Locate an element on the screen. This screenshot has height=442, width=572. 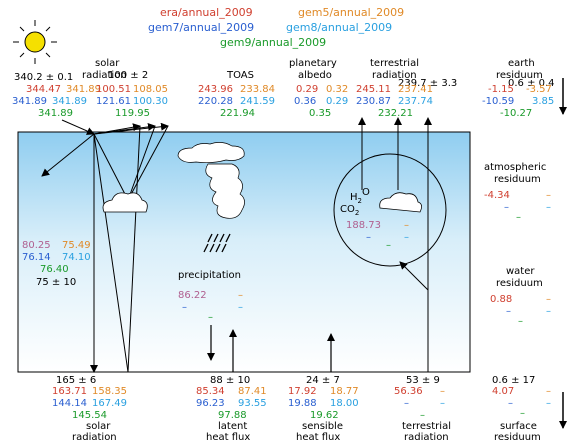
top-terr-era: 245.11 is located at coordinates (373, 89).